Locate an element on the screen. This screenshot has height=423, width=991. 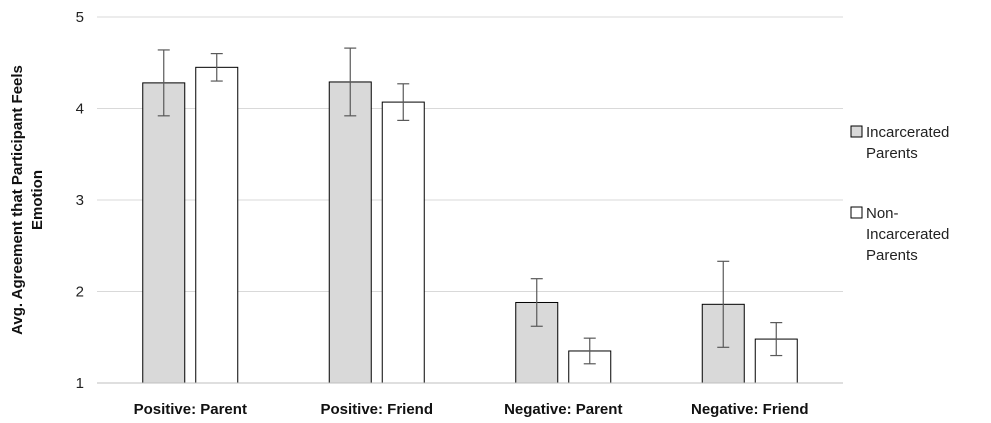
category-label: Positive: Friend is located at coordinates (376, 409).